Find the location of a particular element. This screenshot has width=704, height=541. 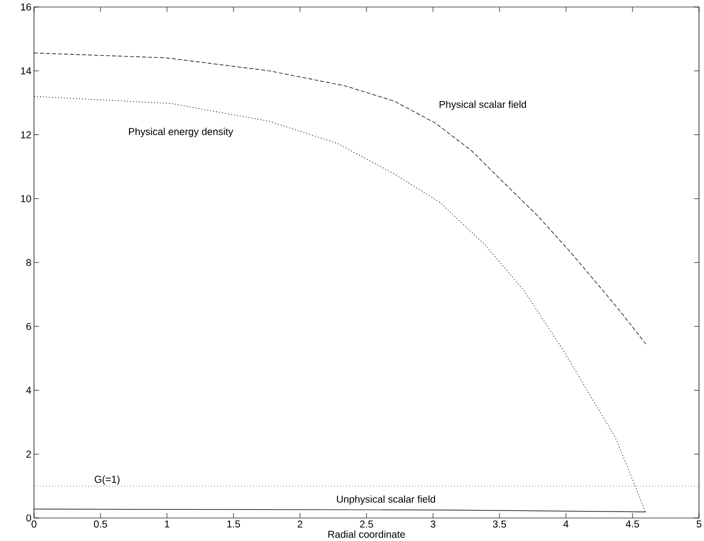

x-tick-label: 5 is located at coordinates (699, 524).